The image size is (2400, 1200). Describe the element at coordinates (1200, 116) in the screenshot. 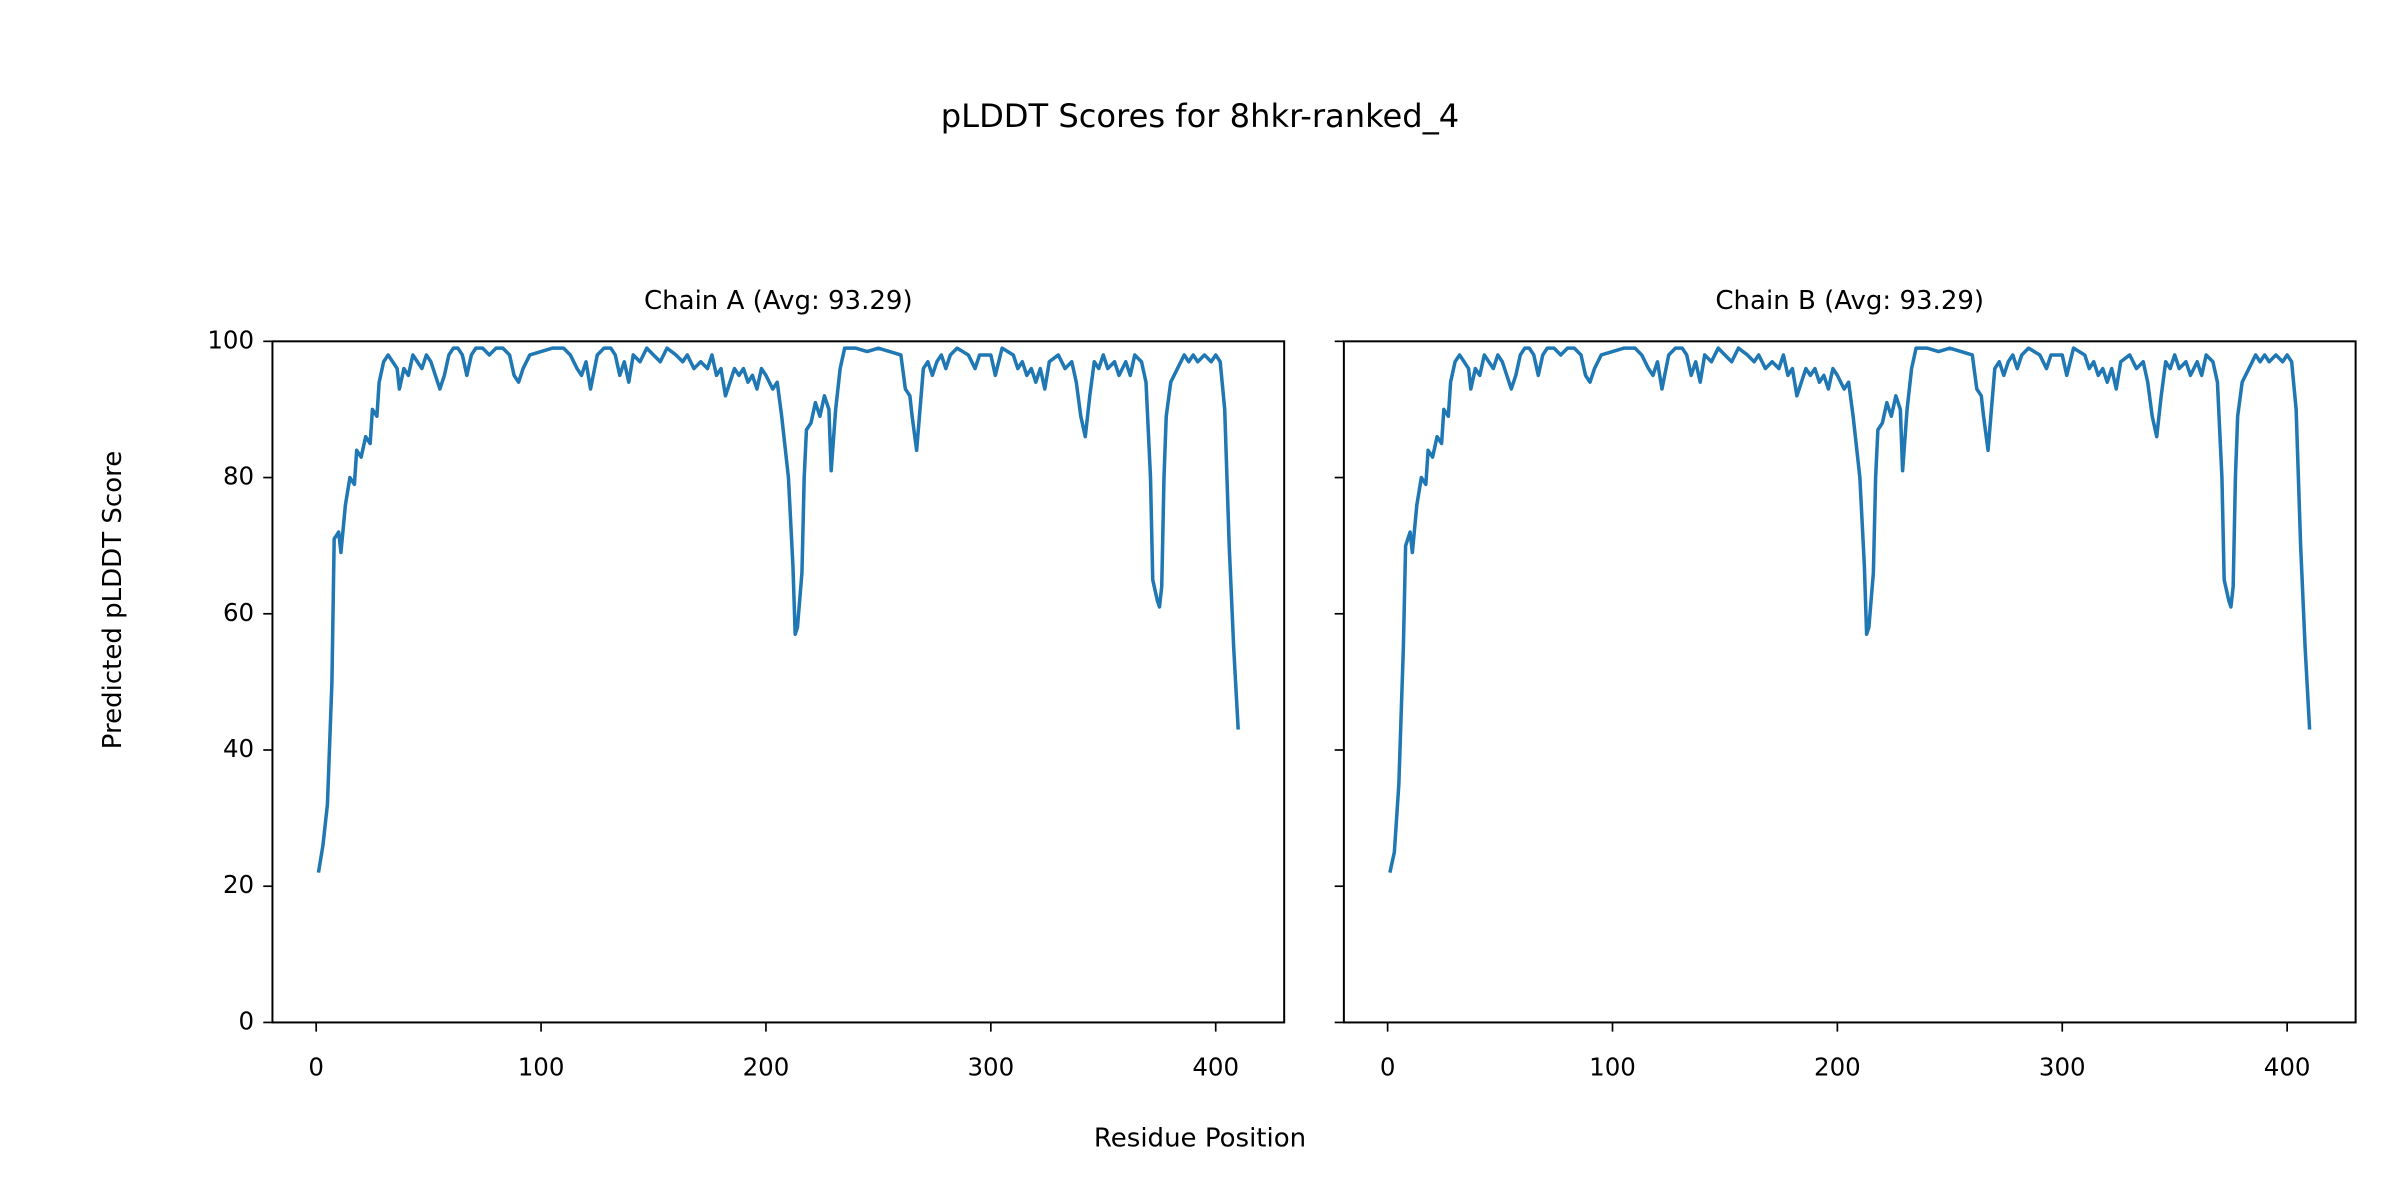

I see `figure-title: pLDDT Scores for 8hkr-ranked_4` at that location.